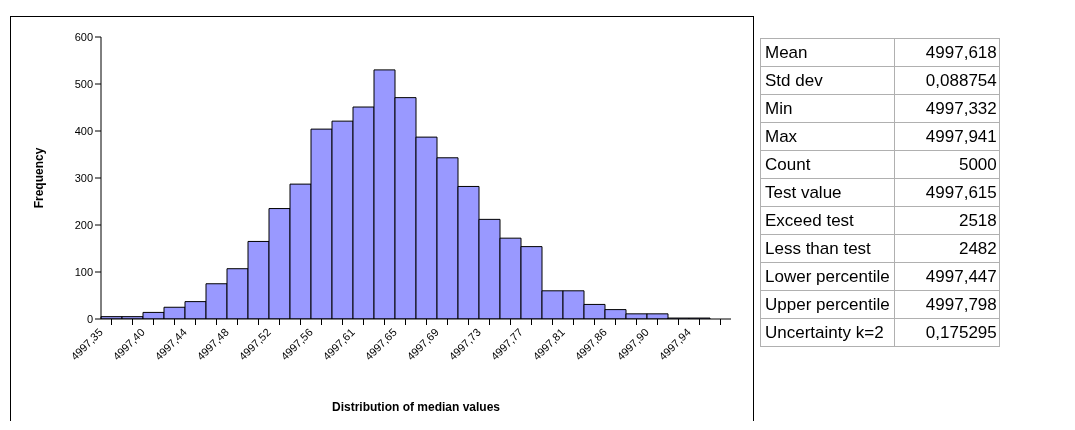 The height and width of the screenshot is (430, 1075). Describe the element at coordinates (977, 164) in the screenshot. I see `text: 5000` at that location.